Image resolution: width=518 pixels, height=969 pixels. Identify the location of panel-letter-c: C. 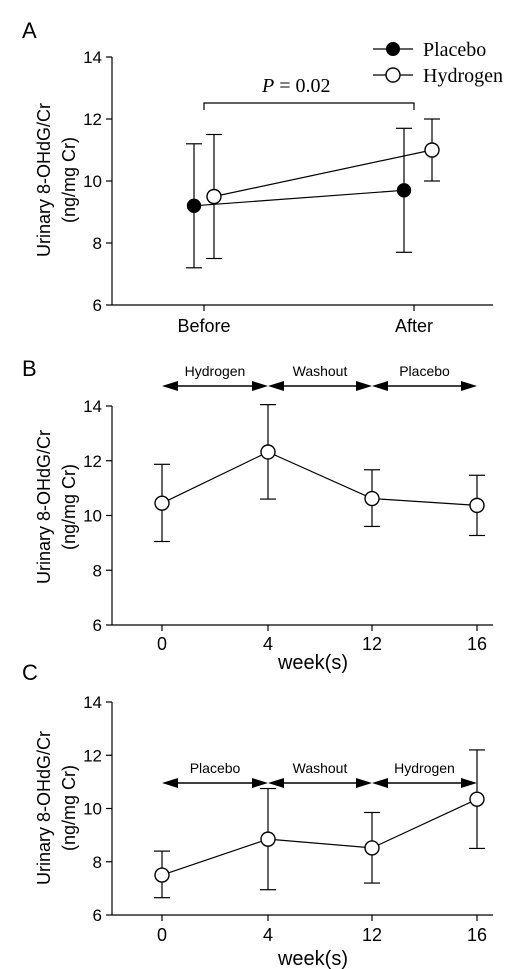
(30, 672).